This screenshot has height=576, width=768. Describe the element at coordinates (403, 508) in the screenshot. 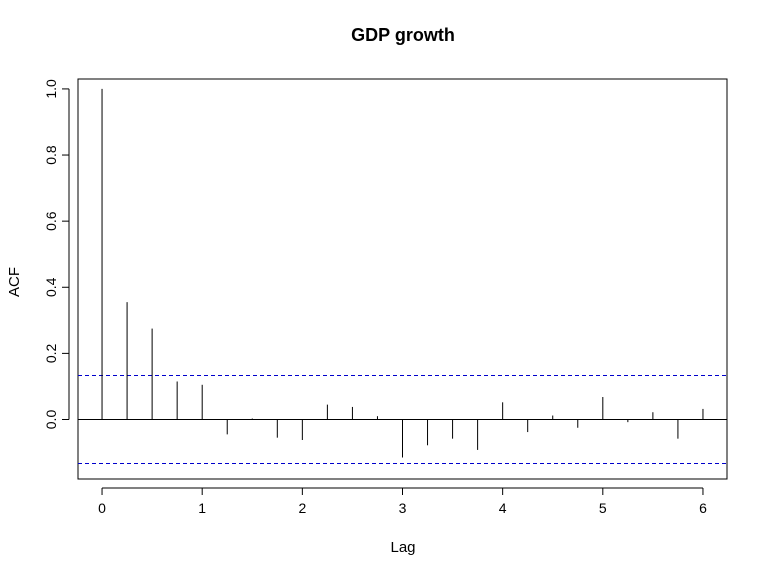

I see `x-tick-label: 3` at that location.